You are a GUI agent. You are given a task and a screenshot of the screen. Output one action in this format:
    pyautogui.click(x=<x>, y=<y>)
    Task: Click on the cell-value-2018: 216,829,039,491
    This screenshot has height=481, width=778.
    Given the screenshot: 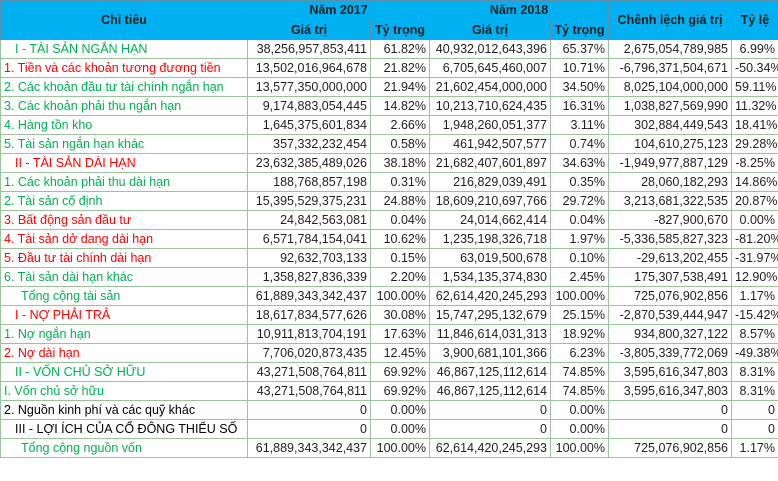 What is the action you would take?
    pyautogui.click(x=490, y=182)
    